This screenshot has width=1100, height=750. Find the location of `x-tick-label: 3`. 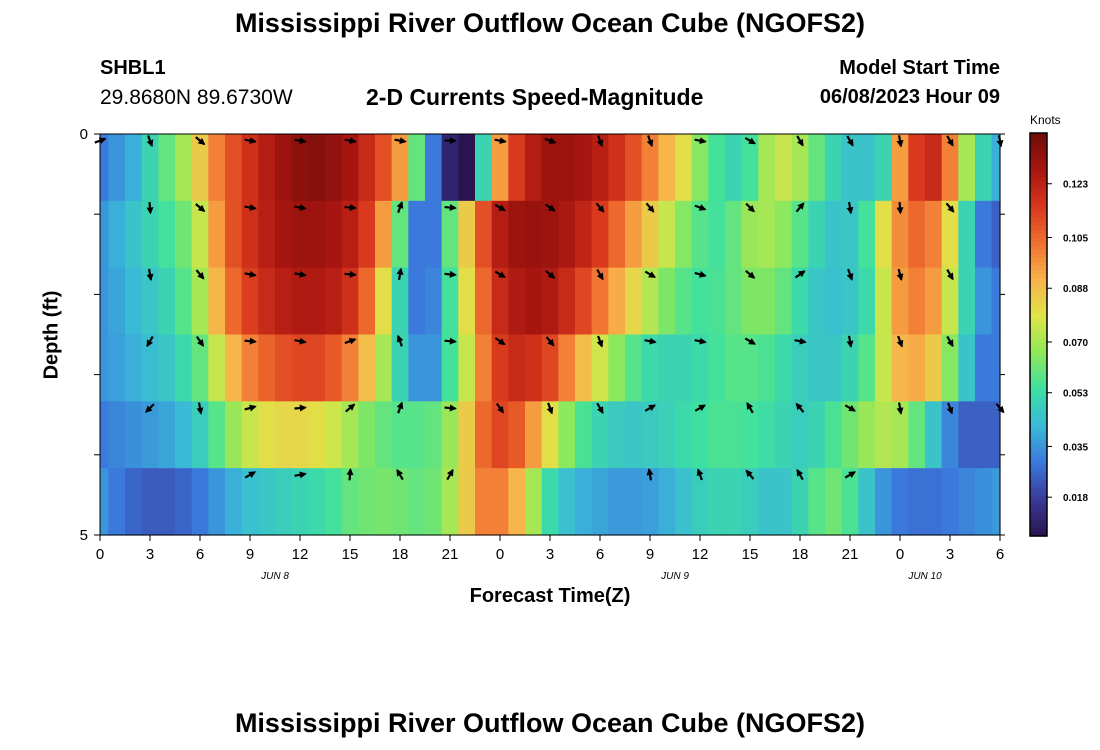

x-tick-label: 3 is located at coordinates (550, 554).